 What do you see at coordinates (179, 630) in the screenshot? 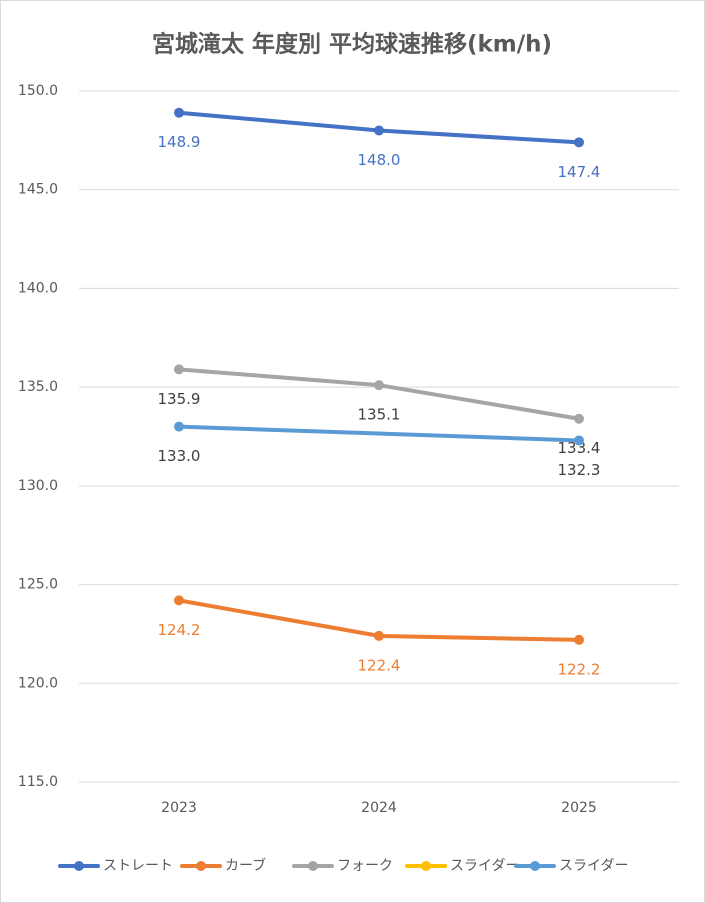
I see `data-label: 124.2` at bounding box center [179, 630].